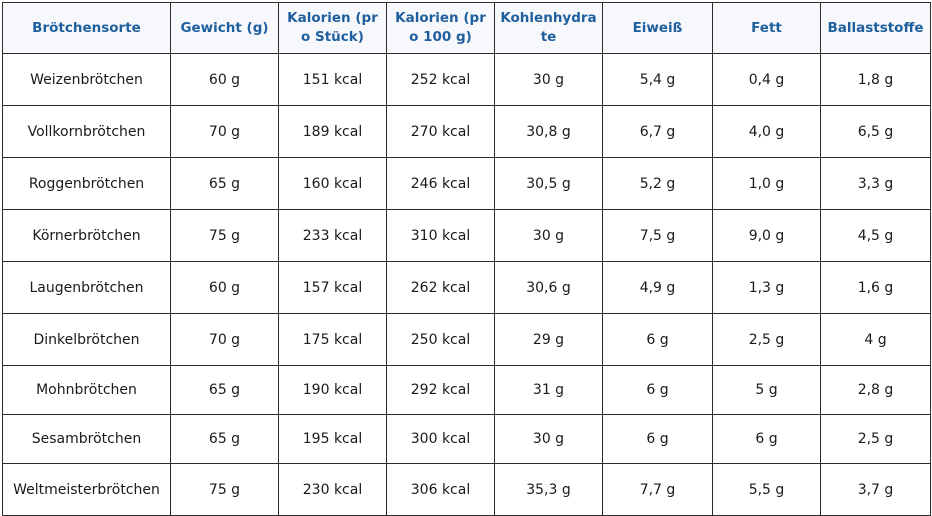 The image size is (932, 516). I want to click on cell-kalorien-100g: 252 kcal, so click(440, 79).